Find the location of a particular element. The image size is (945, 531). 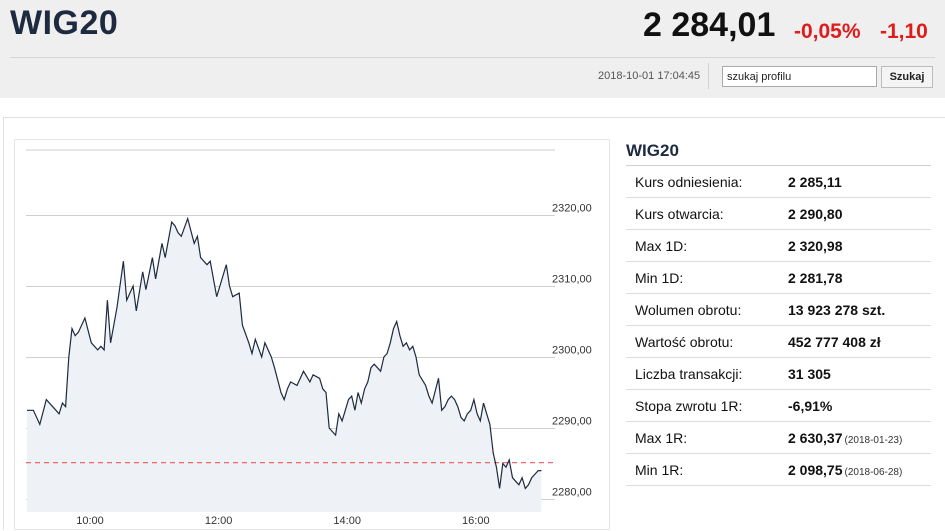

stats-value: 2 098,75 (2018-06-28) is located at coordinates (845, 470).